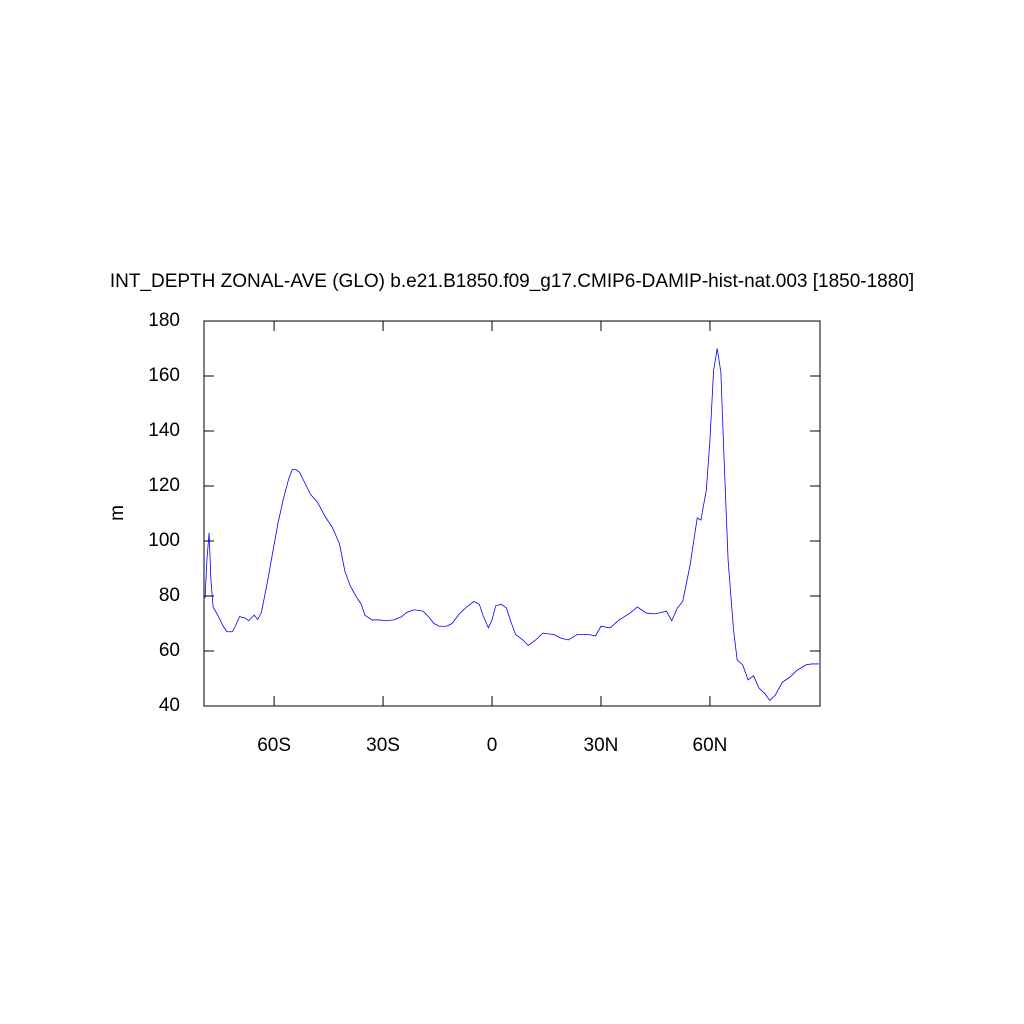  Describe the element at coordinates (164, 485) in the screenshot. I see `y-tick-label: 120` at that location.